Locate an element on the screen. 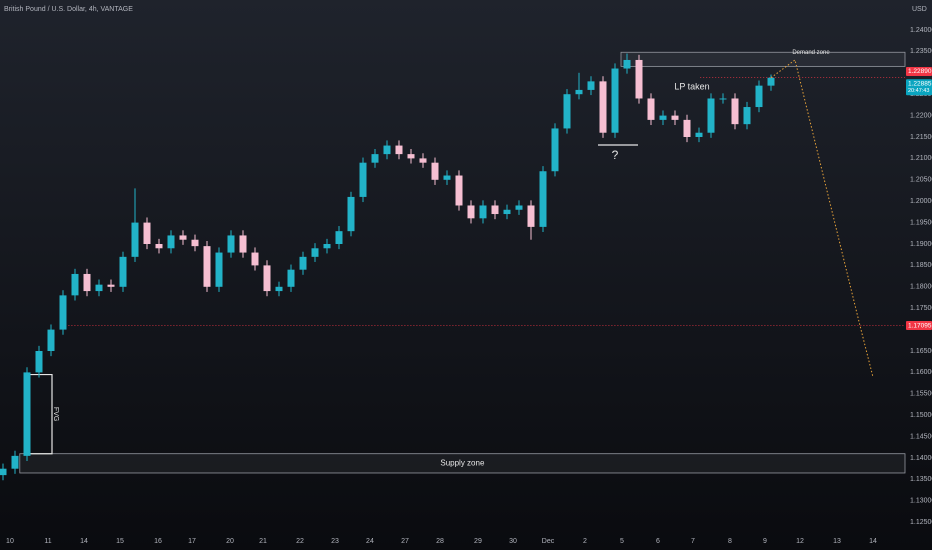  y-tick-label: 1.18500 is located at coordinates (921, 265).